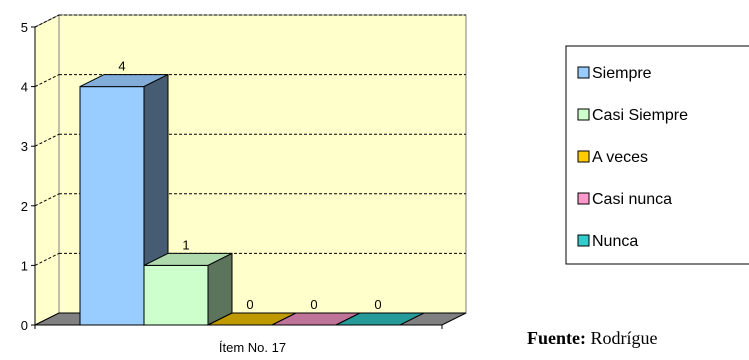 The width and height of the screenshot is (749, 360). What do you see at coordinates (252, 347) in the screenshot?
I see `x-tick-label: Ítem No. 17` at bounding box center [252, 347].